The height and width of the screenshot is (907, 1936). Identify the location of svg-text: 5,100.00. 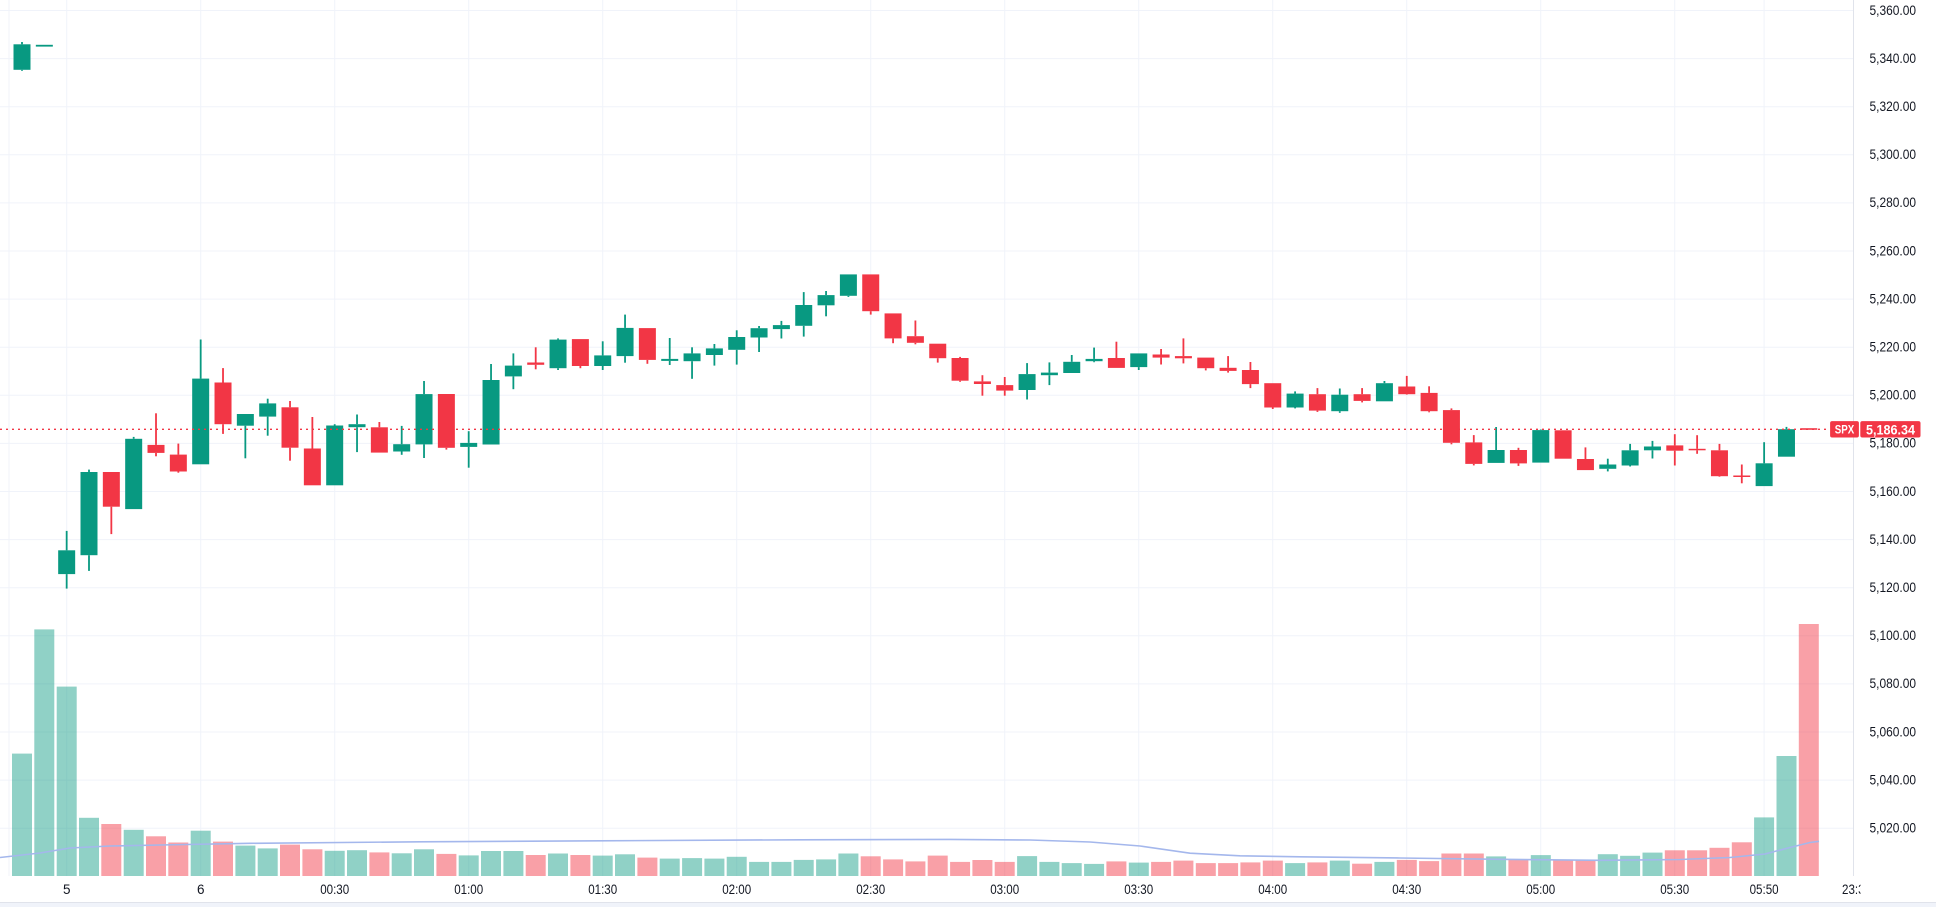
(1893, 635).